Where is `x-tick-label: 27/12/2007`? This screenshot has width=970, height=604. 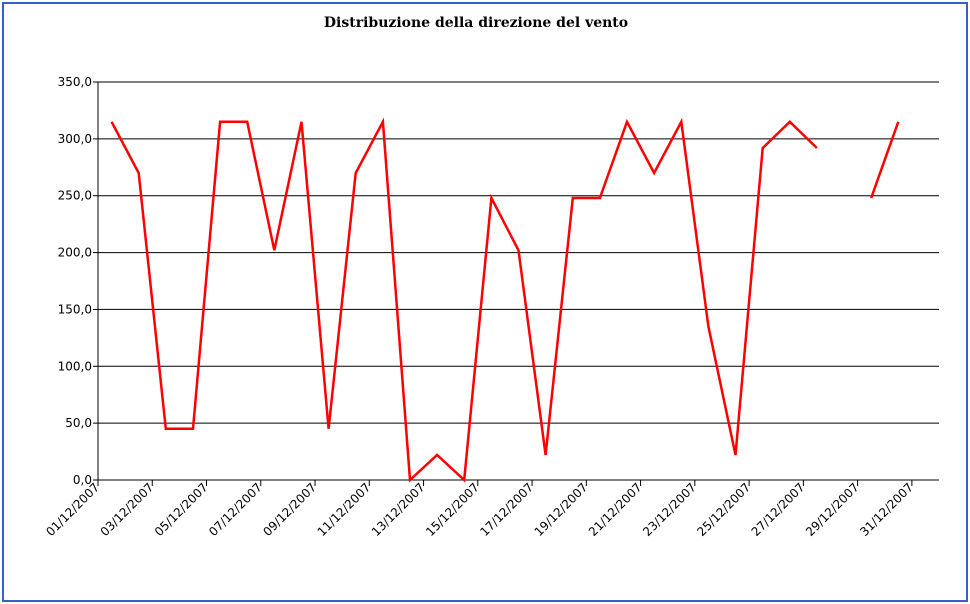 x-tick-label: 27/12/2007 is located at coordinates (778, 509).